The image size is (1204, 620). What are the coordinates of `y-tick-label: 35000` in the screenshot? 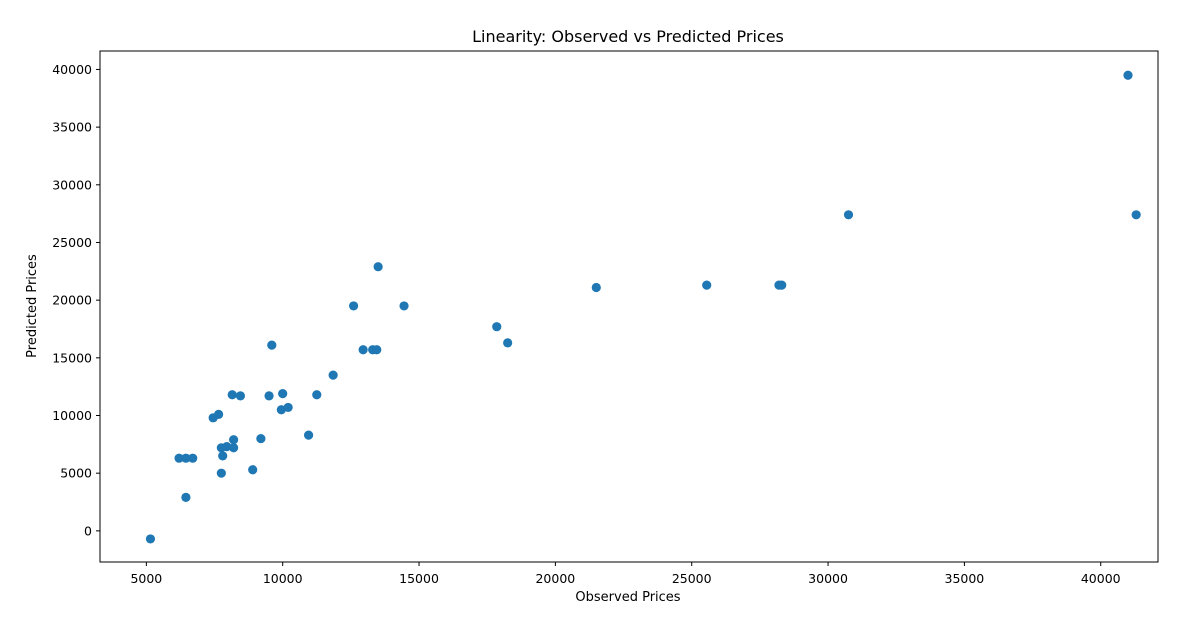 It's located at (72, 127).